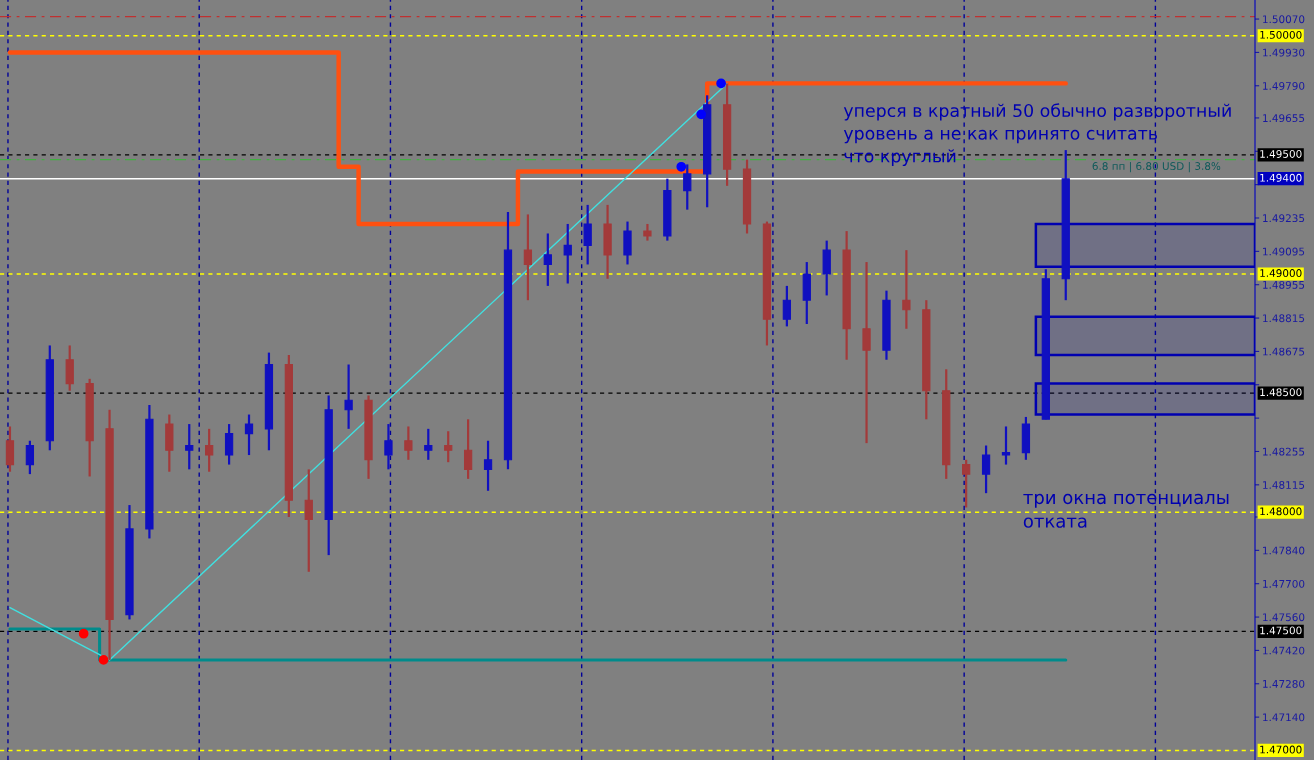  What do you see at coordinates (1281, 630) in the screenshot?
I see `ref-line-label: 1.47500` at bounding box center [1281, 630].